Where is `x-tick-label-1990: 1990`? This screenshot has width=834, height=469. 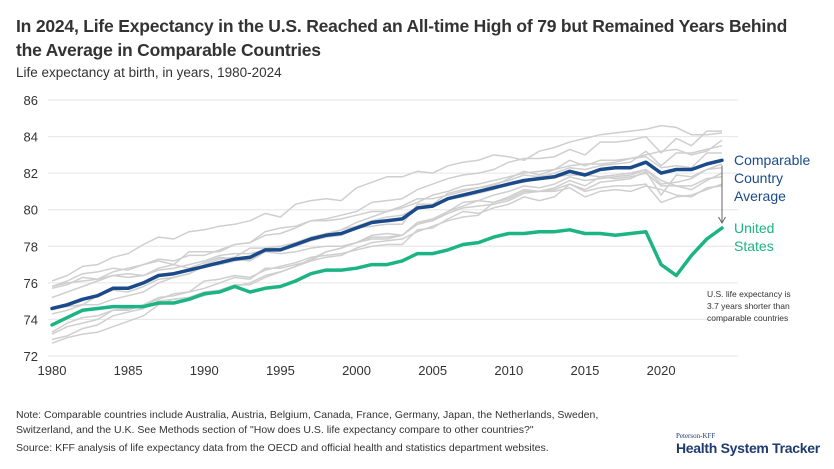
x-tick-label-1990: 1990 is located at coordinates (204, 370).